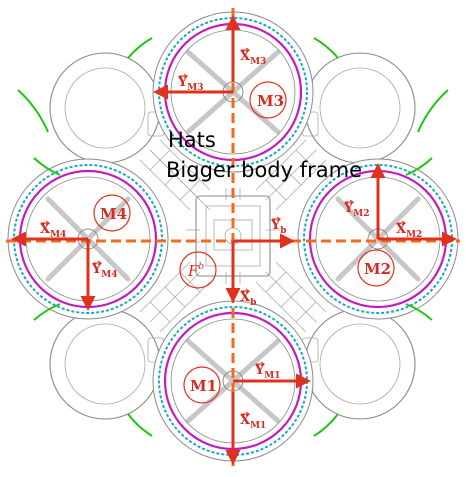  Describe the element at coordinates (409, 231) in the screenshot. I see `label-x-m2: XM2` at that location.